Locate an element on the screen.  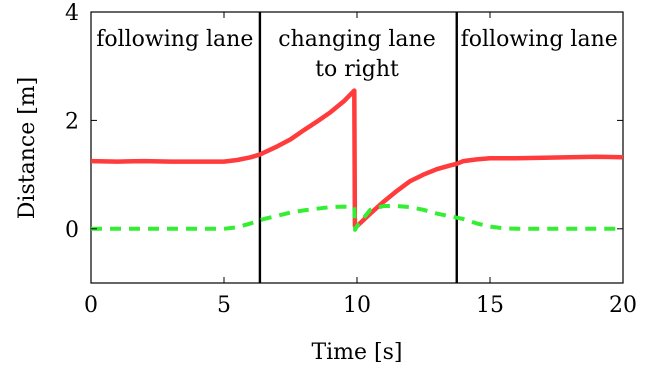
x-tick-label-20: 20 is located at coordinates (623, 305).